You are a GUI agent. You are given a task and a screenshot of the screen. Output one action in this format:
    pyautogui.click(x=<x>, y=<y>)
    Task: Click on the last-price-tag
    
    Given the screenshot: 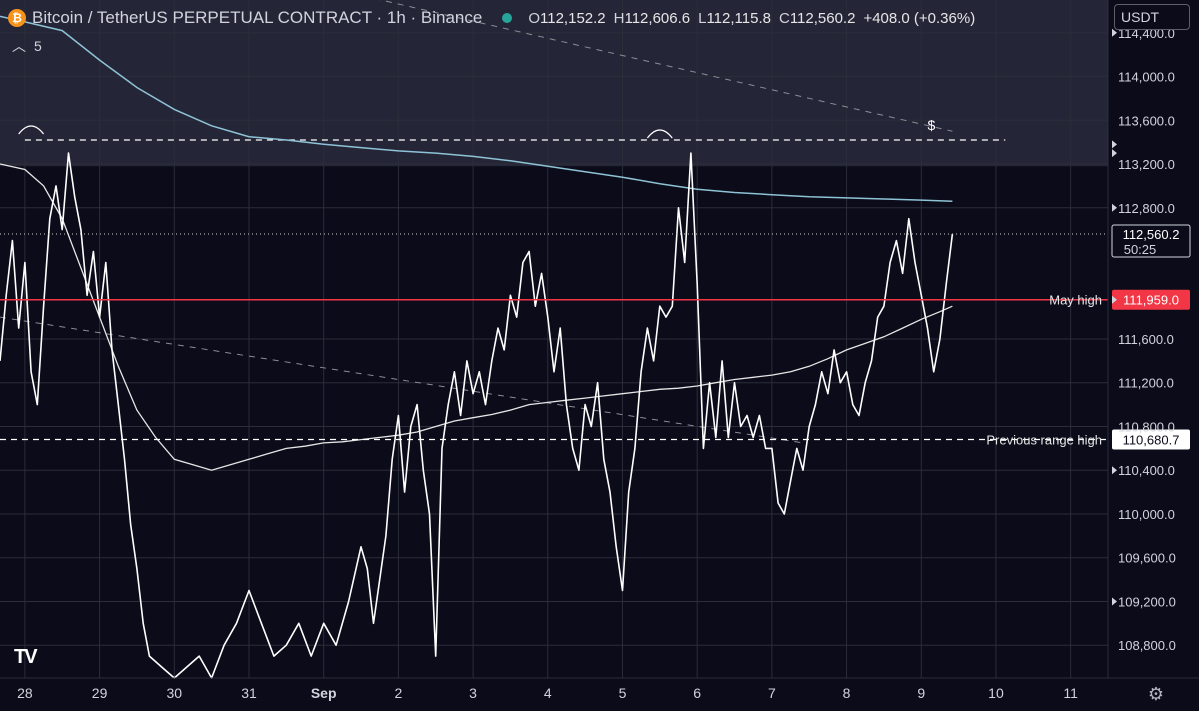 What is the action you would take?
    pyautogui.click(x=1151, y=241)
    